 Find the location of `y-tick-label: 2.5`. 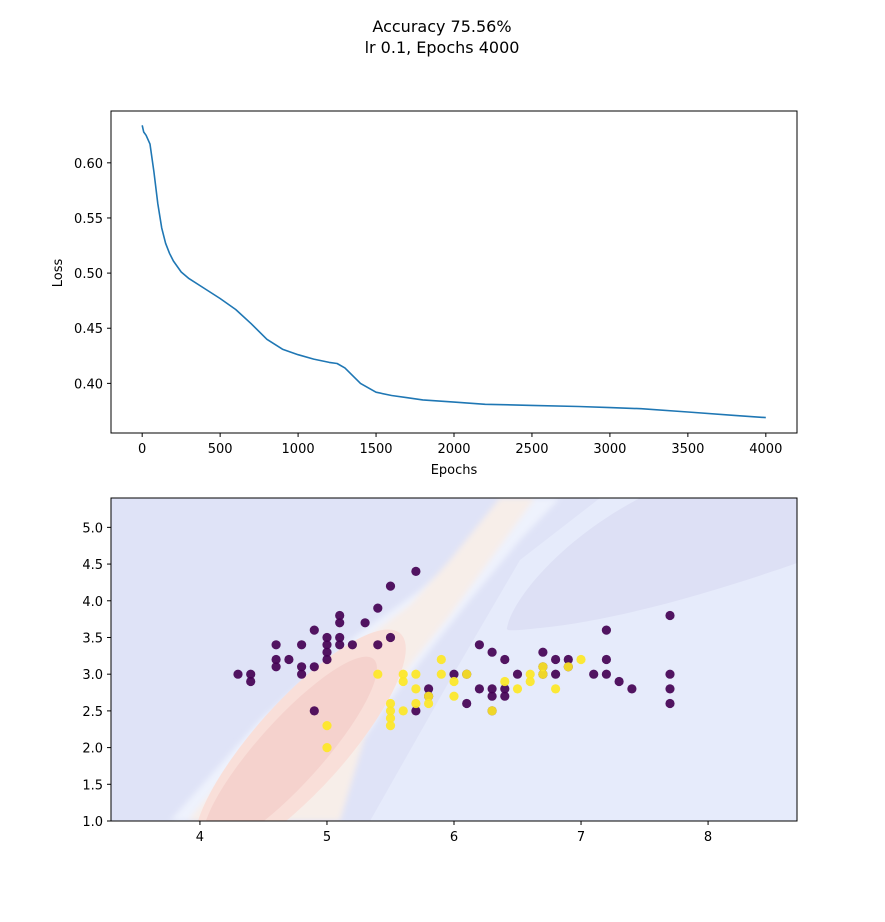

y-tick-label: 2.5 is located at coordinates (92, 712).